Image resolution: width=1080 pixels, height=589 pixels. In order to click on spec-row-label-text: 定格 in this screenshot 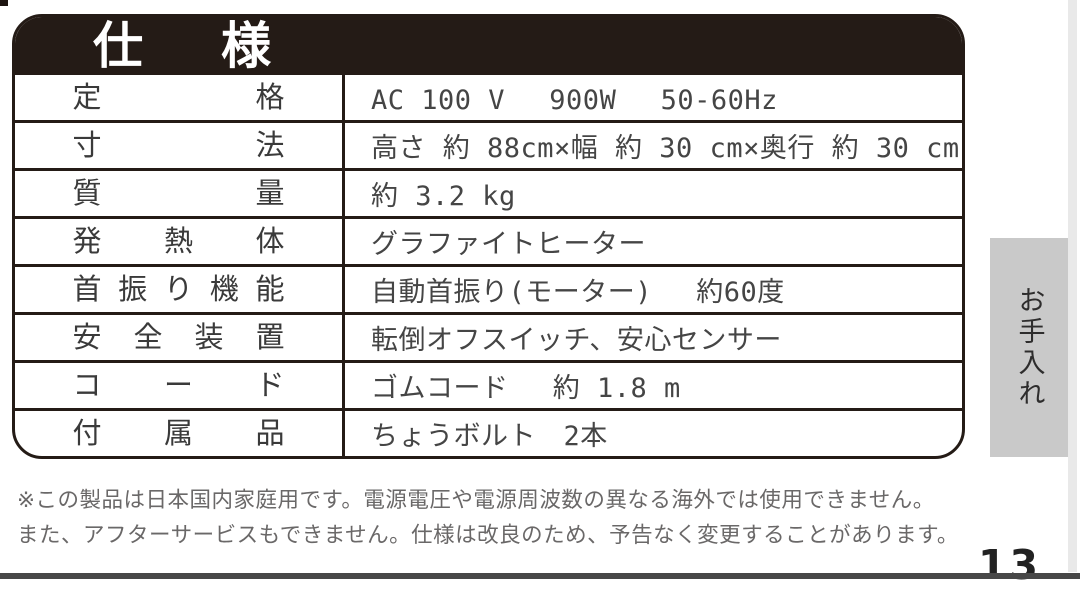, I will do `click(178, 97)`.